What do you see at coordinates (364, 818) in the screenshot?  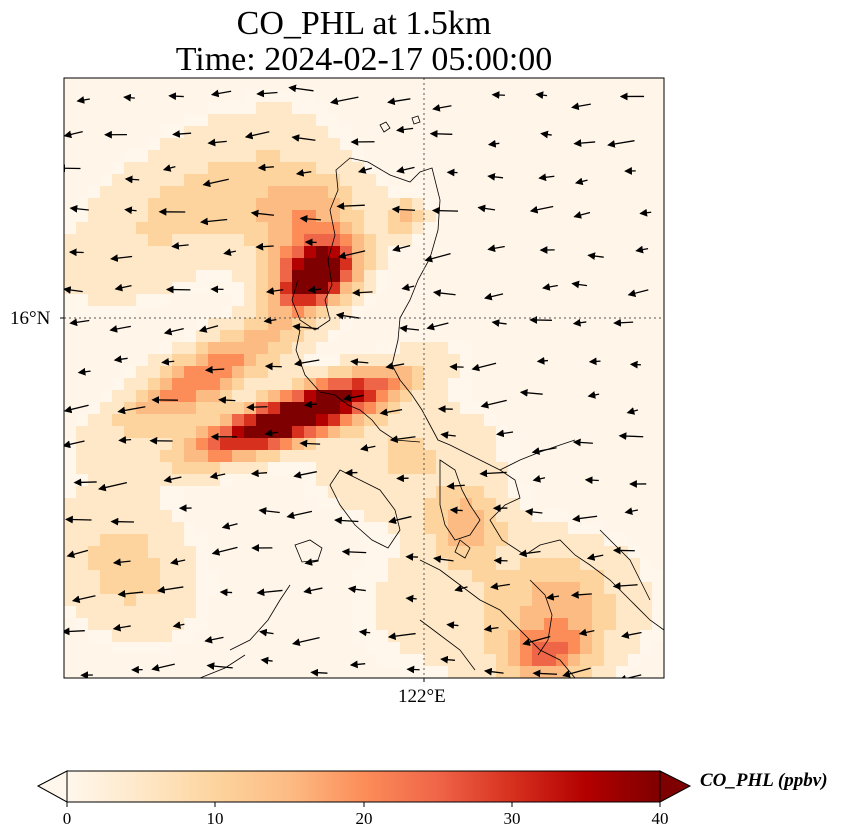 I see `colorbar-tick-20: 20` at bounding box center [364, 818].